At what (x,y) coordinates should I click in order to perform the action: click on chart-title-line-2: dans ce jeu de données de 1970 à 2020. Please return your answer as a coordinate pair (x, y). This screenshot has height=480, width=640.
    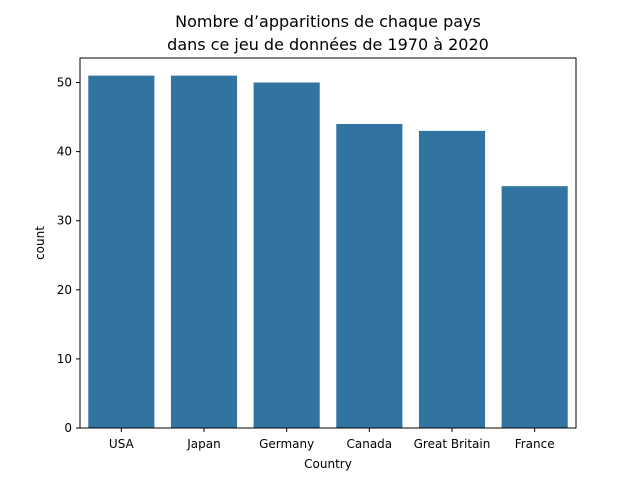
    Looking at the image, I should click on (328, 44).